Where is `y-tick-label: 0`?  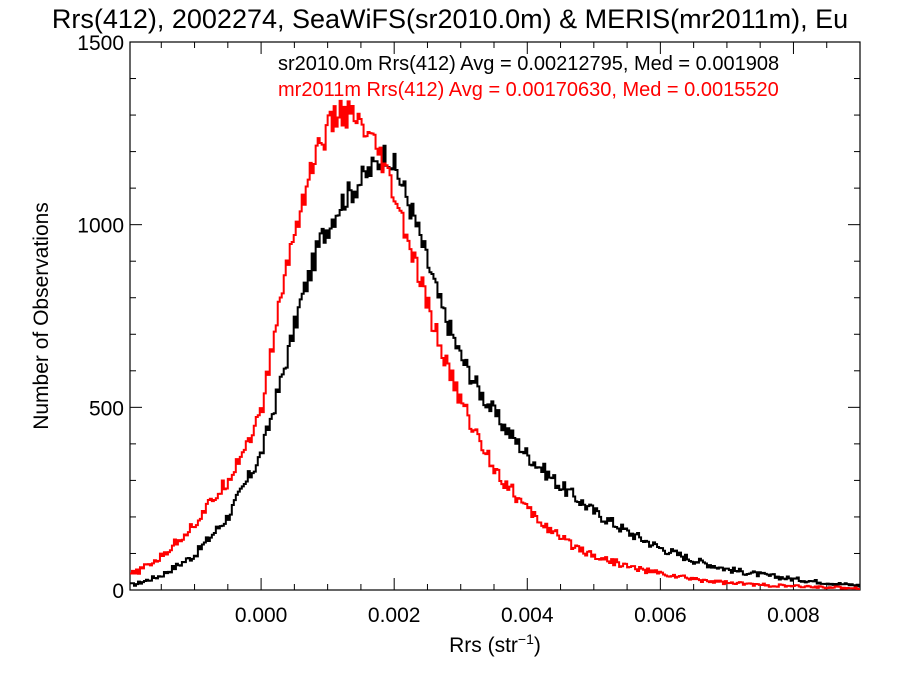
y-tick-label: 0 is located at coordinates (118, 591).